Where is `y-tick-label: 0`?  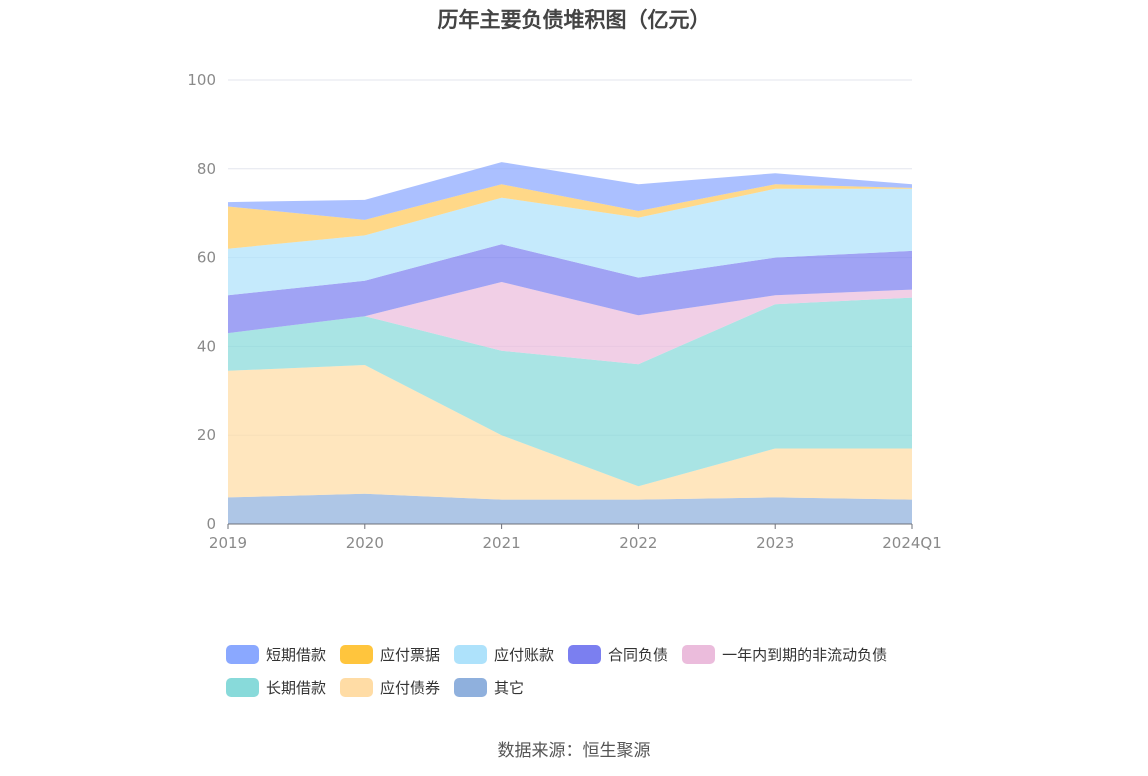
y-tick-label: 0 is located at coordinates (211, 524).